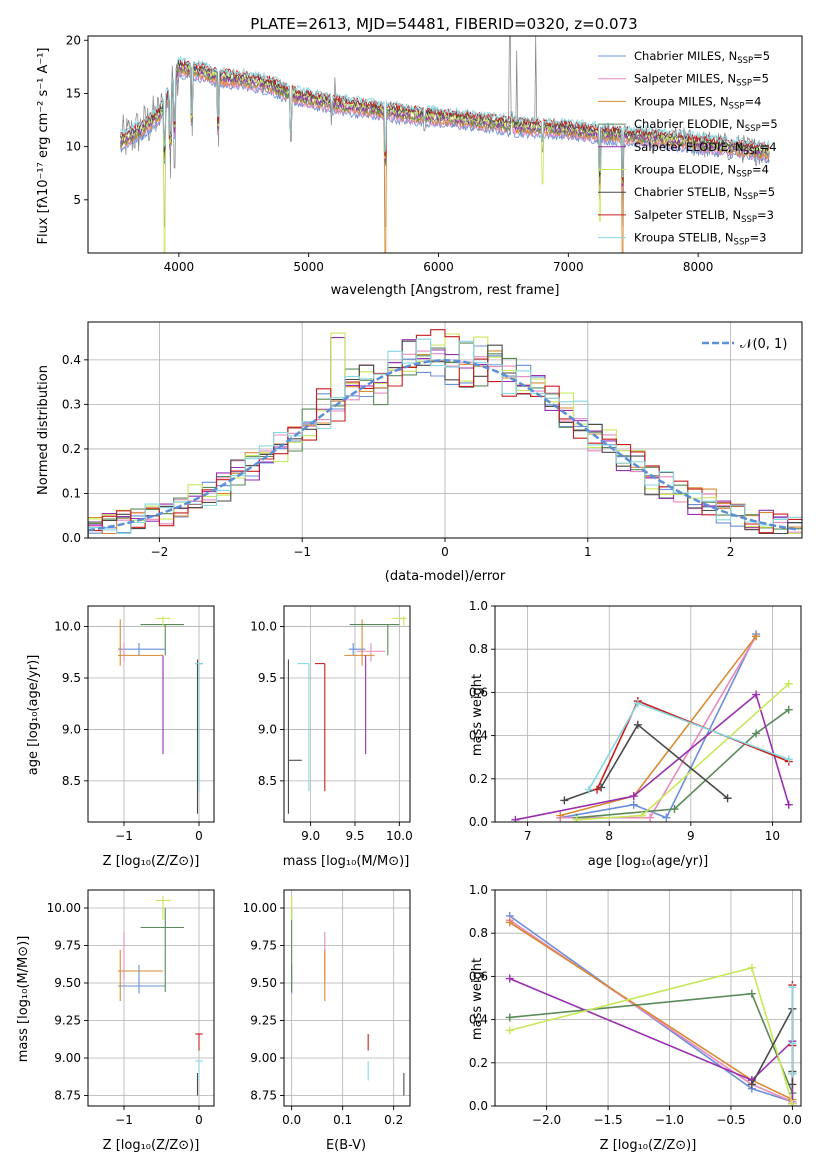  What do you see at coordinates (651, 1009) in the screenshot?
I see `weight-line-chabrier-miles` at bounding box center [651, 1009].